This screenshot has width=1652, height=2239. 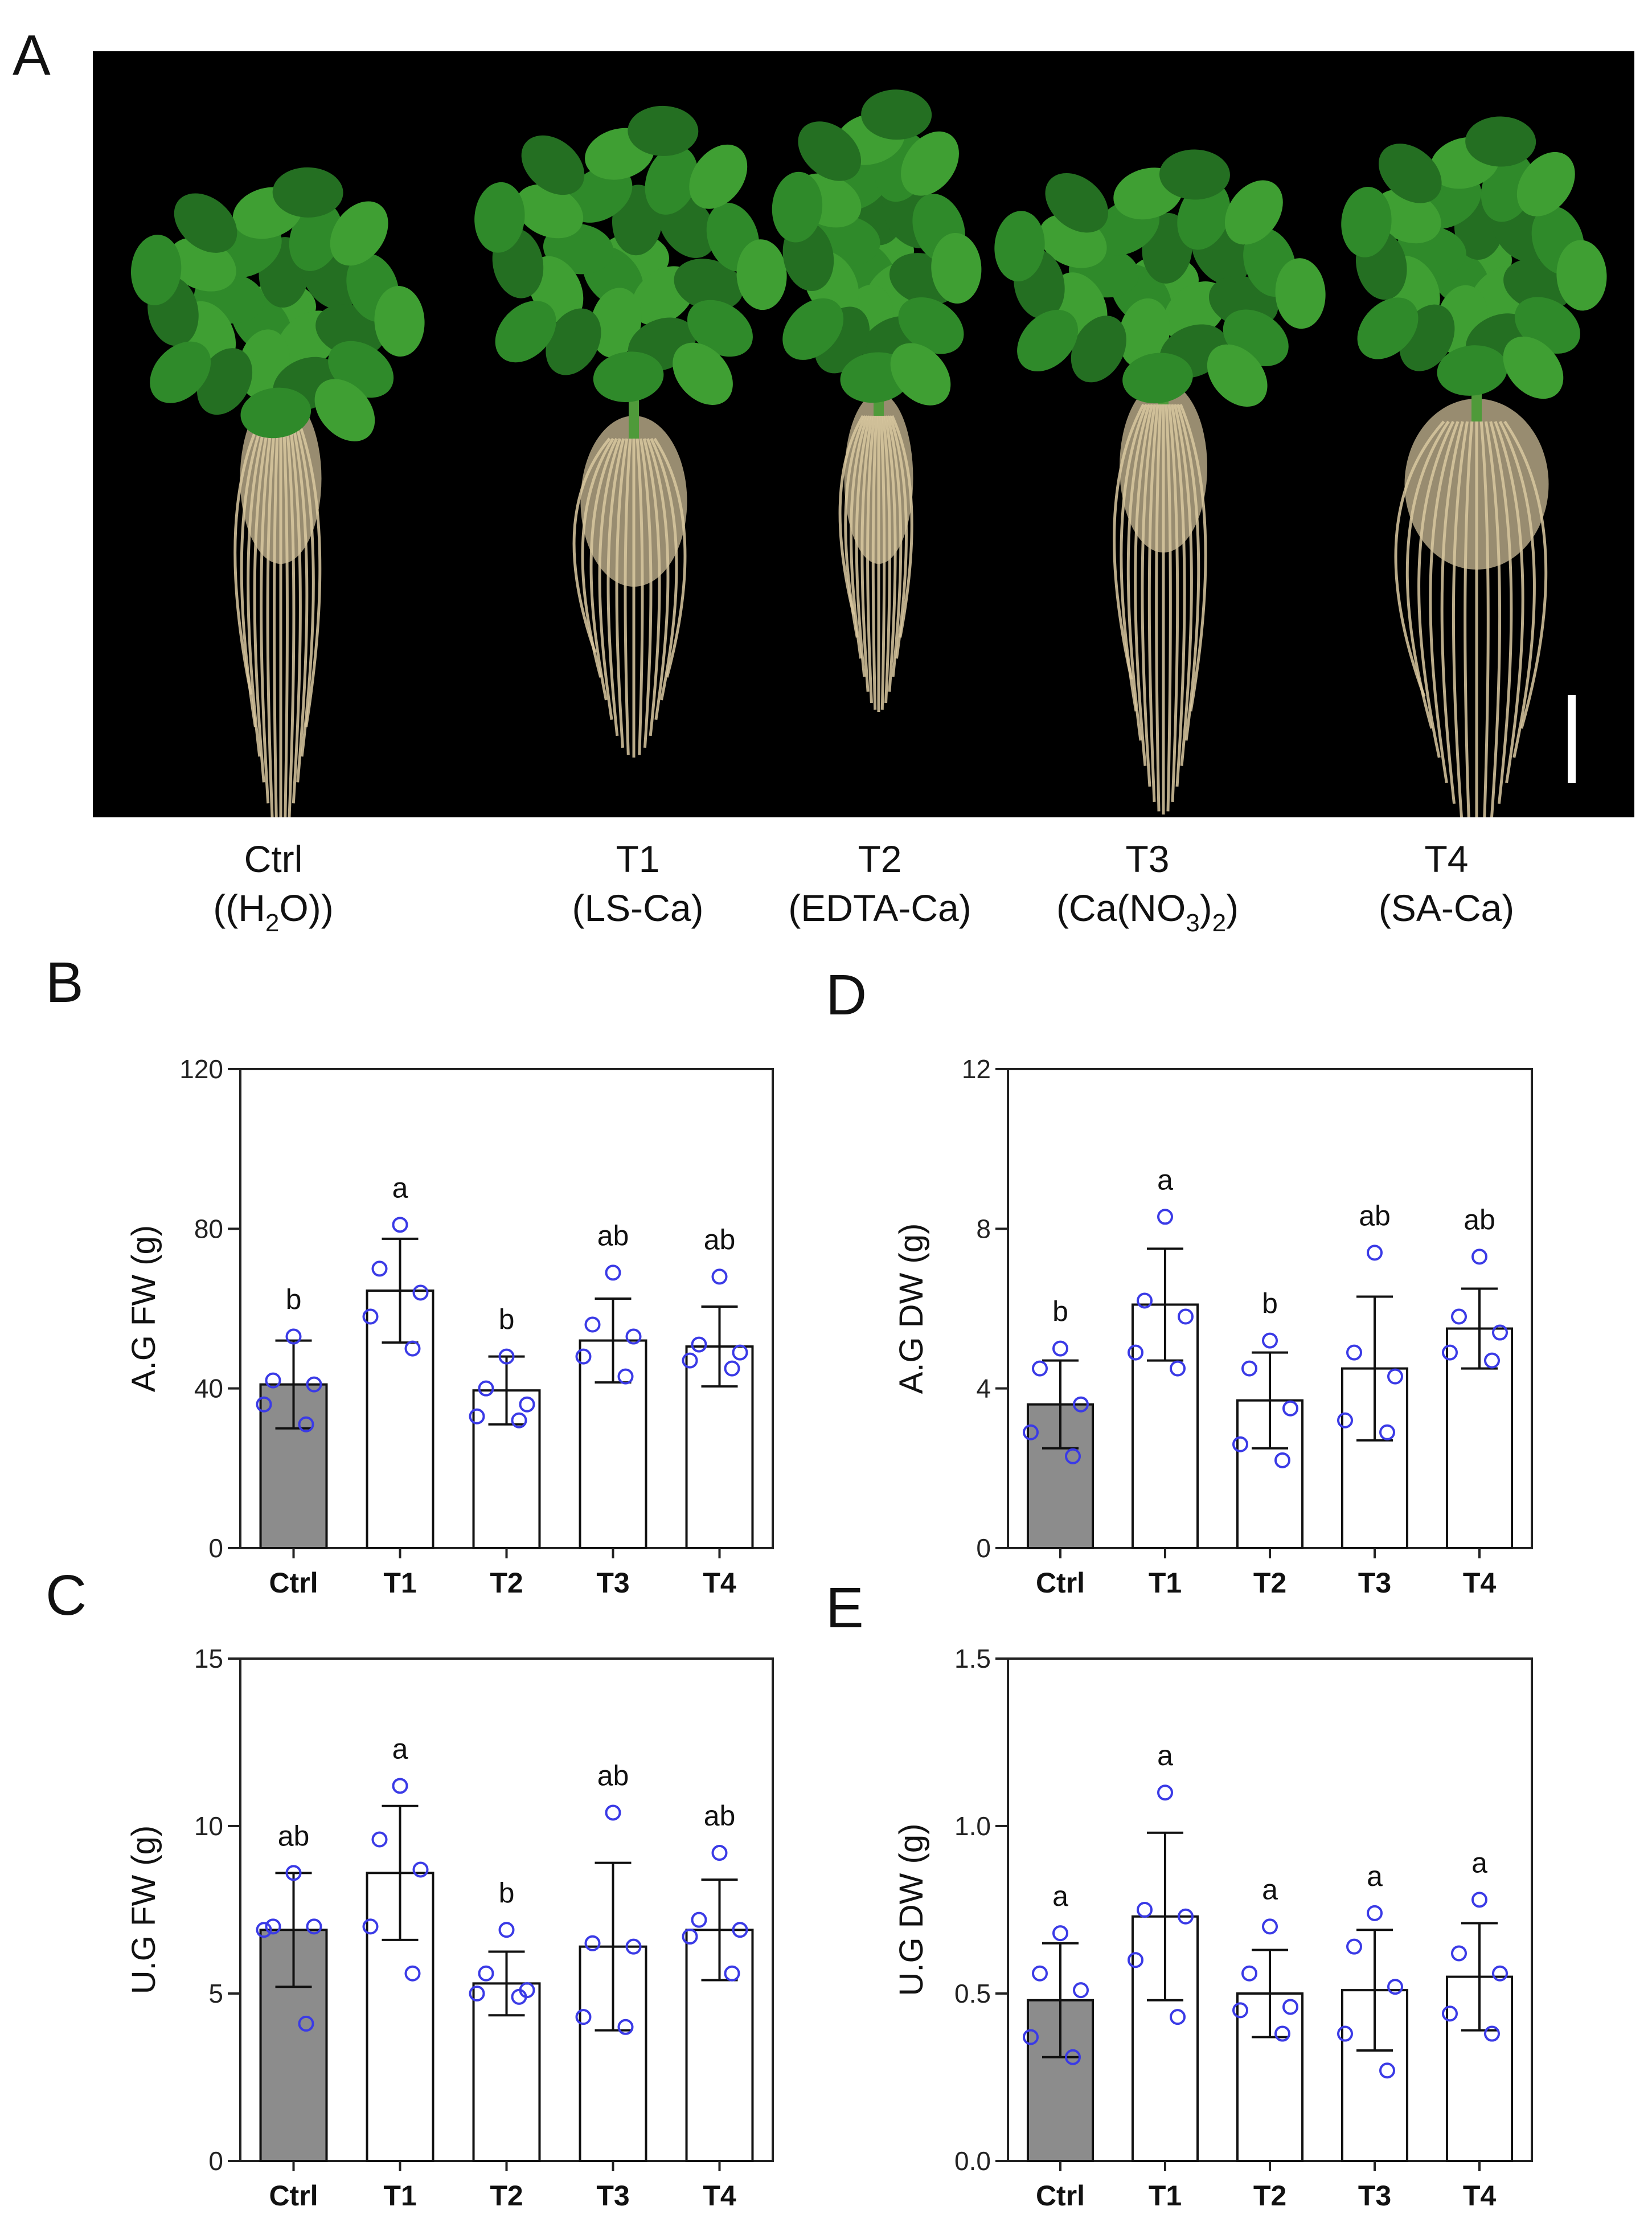 I want to click on group-label-t1: T1 (LS-Ca), so click(x=638, y=883).